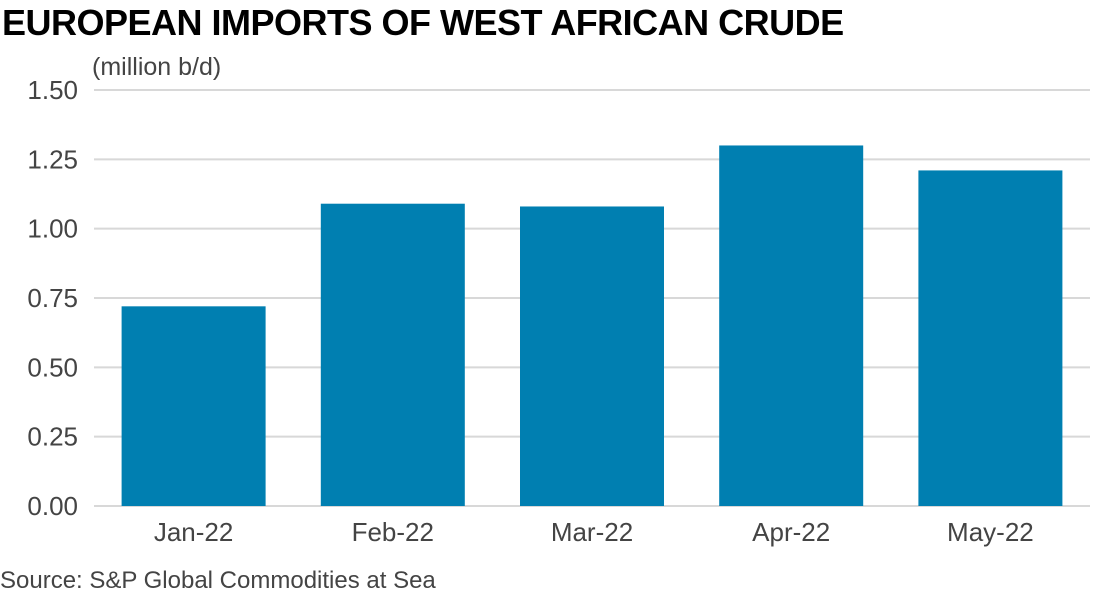  What do you see at coordinates (52, 367) in the screenshot?
I see `y-tick-label: 0.50` at bounding box center [52, 367].